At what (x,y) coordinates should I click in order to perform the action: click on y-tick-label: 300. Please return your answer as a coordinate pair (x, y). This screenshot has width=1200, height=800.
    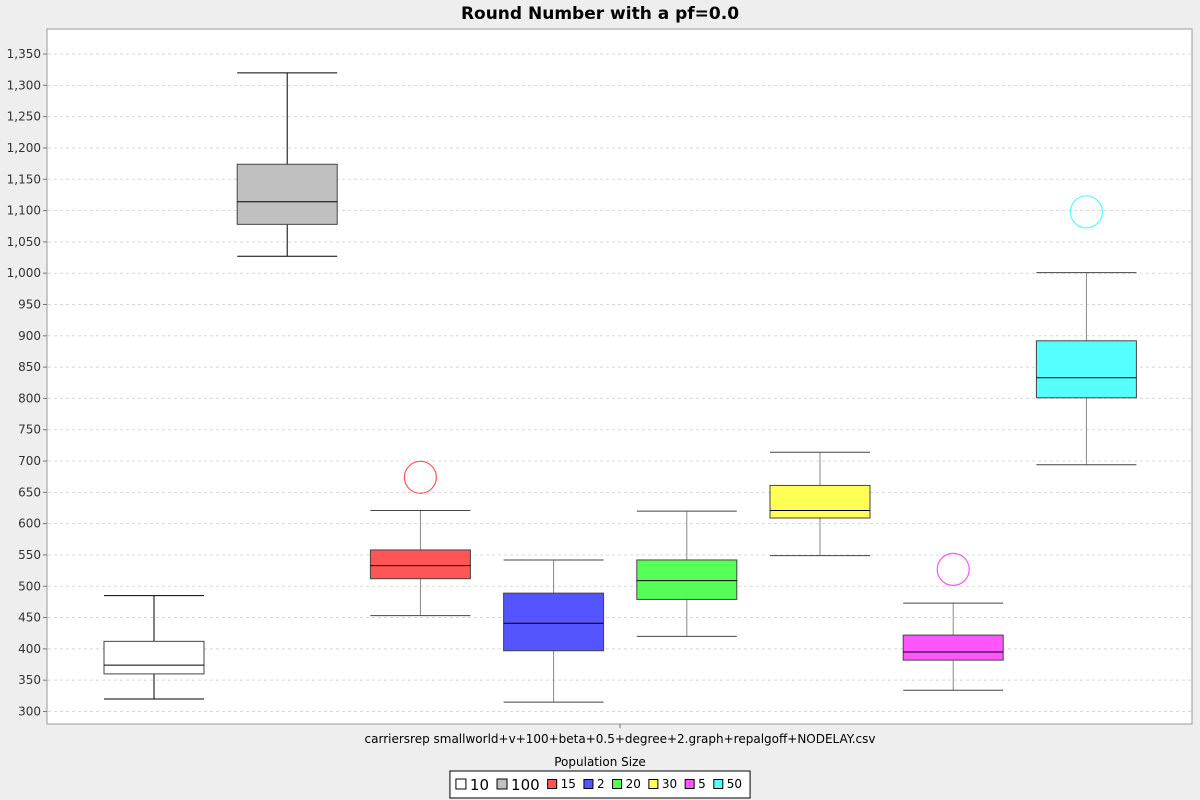
    Looking at the image, I should click on (29, 711).